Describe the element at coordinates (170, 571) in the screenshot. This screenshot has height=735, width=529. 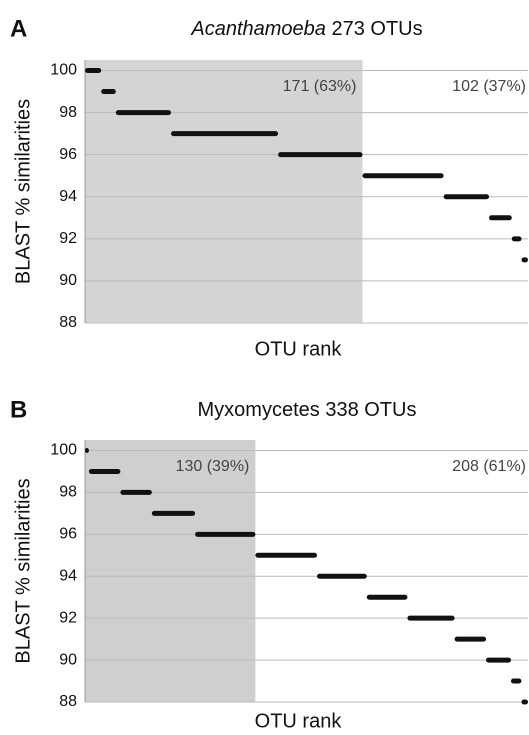
I see `shaded-region` at that location.